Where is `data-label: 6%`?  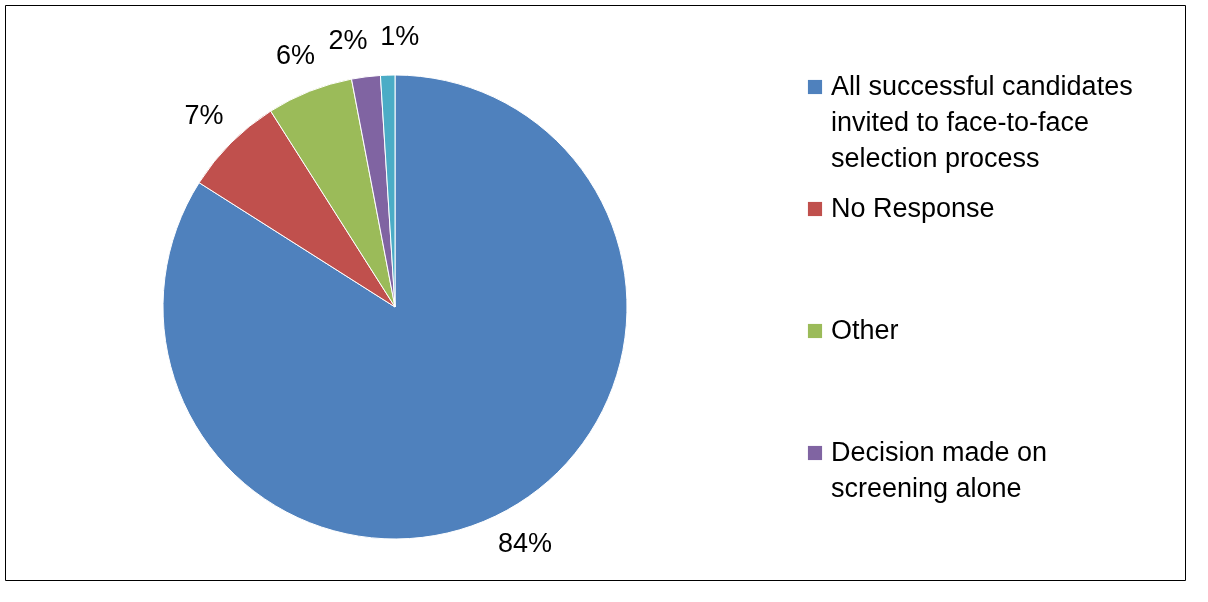
data-label: 6% is located at coordinates (296, 54).